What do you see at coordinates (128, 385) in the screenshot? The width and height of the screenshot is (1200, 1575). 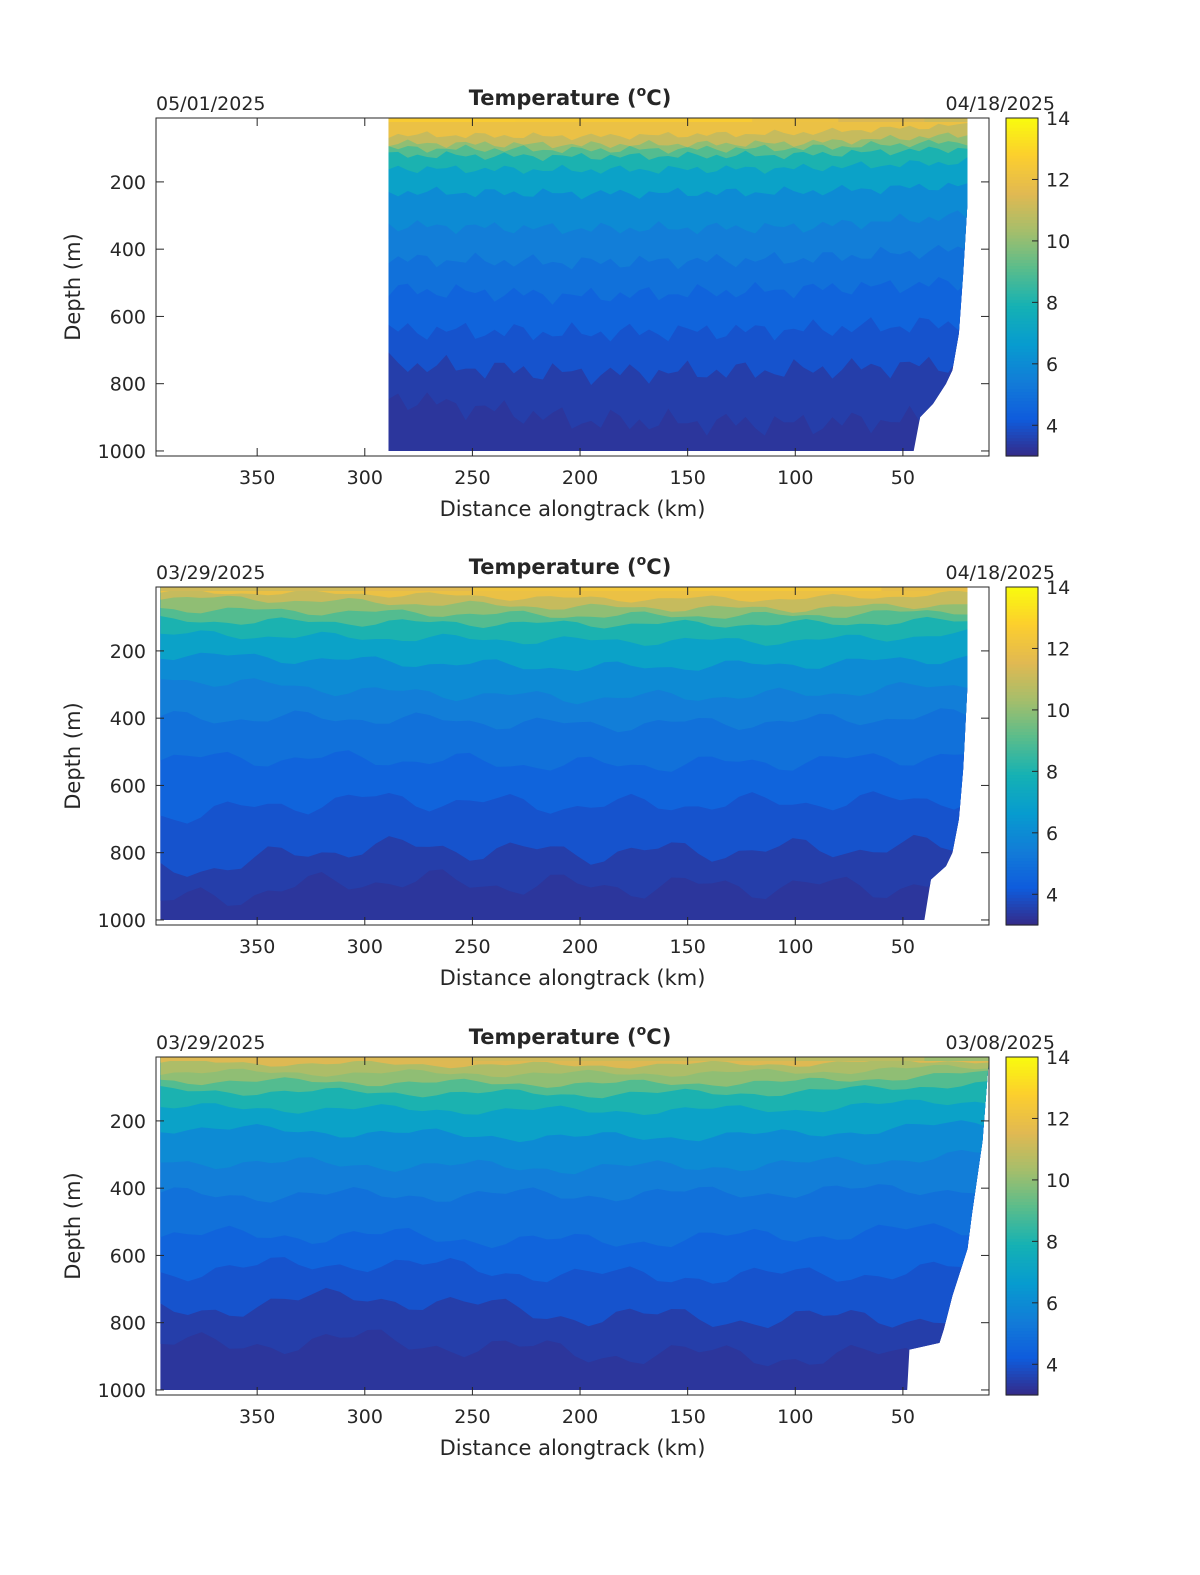 I see `y-tick-label: 800` at bounding box center [128, 385].